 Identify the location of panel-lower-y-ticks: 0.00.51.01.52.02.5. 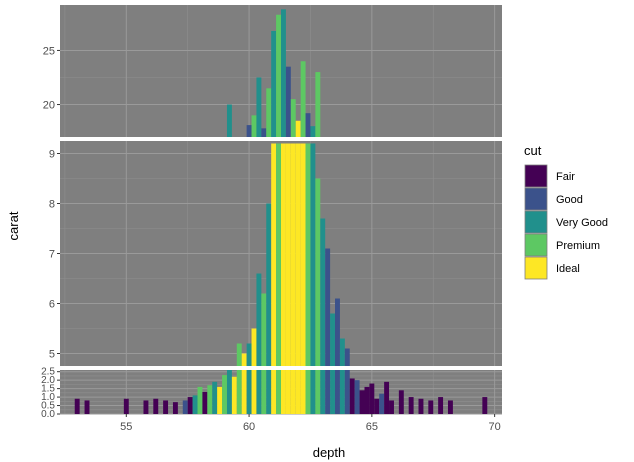
(50, 393).